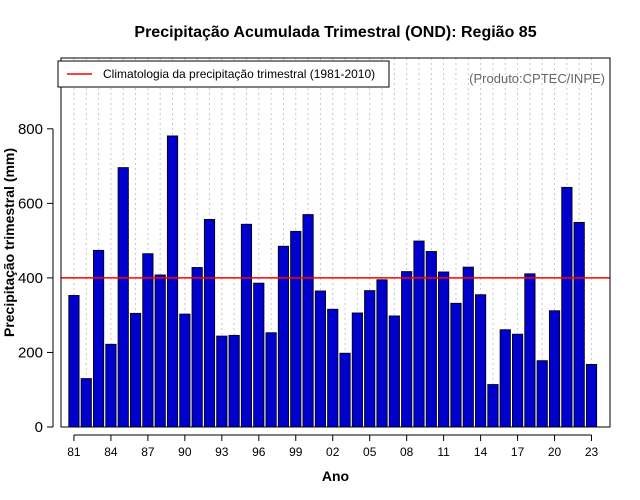 The width and height of the screenshot is (640, 500). Describe the element at coordinates (382, 353) in the screenshot. I see `bar-2006` at that location.